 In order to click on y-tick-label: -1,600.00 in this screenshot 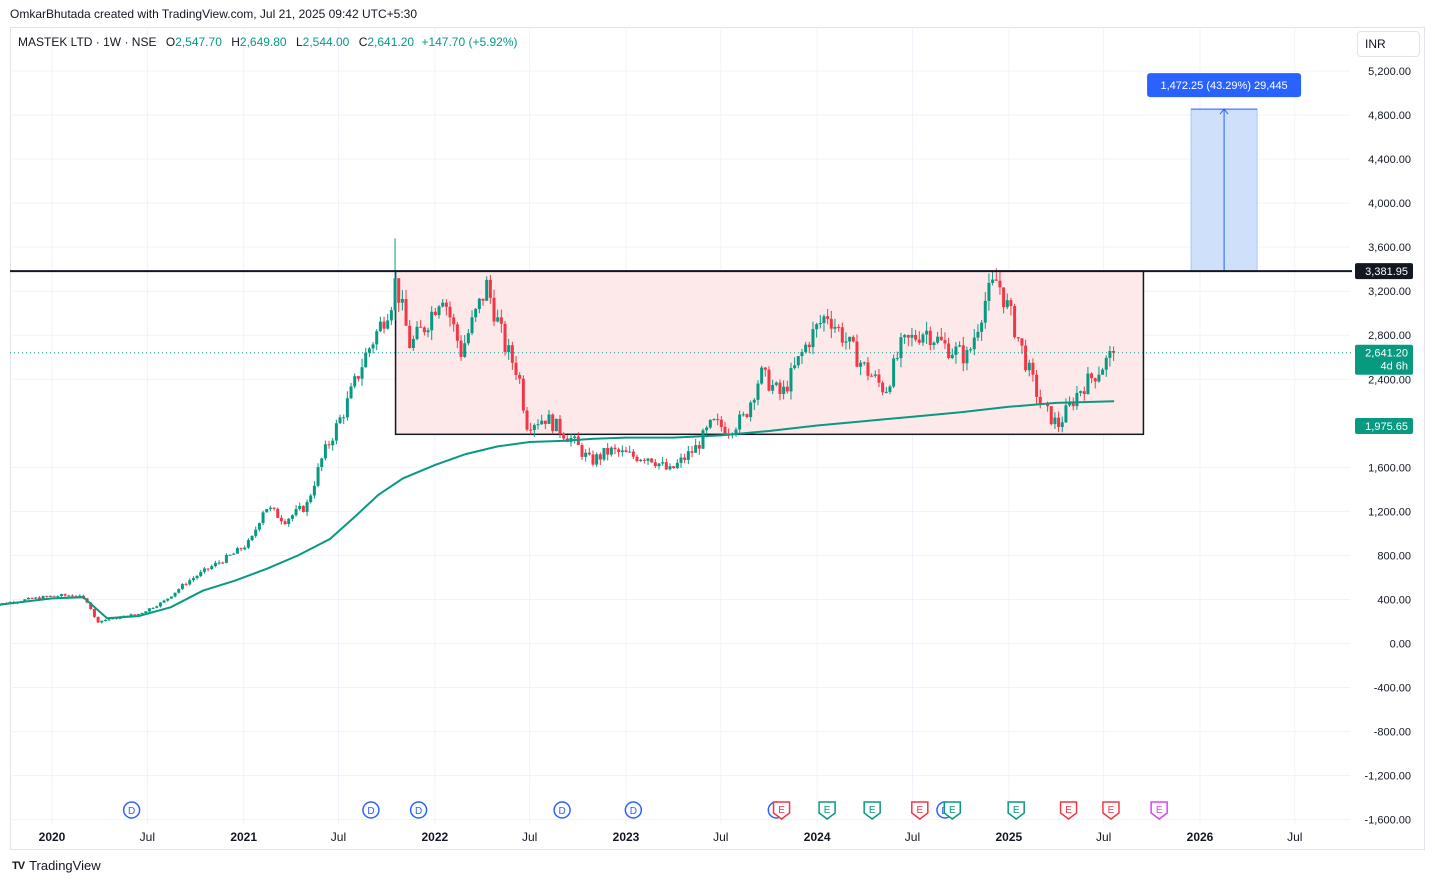, I will do `click(1388, 821)`.